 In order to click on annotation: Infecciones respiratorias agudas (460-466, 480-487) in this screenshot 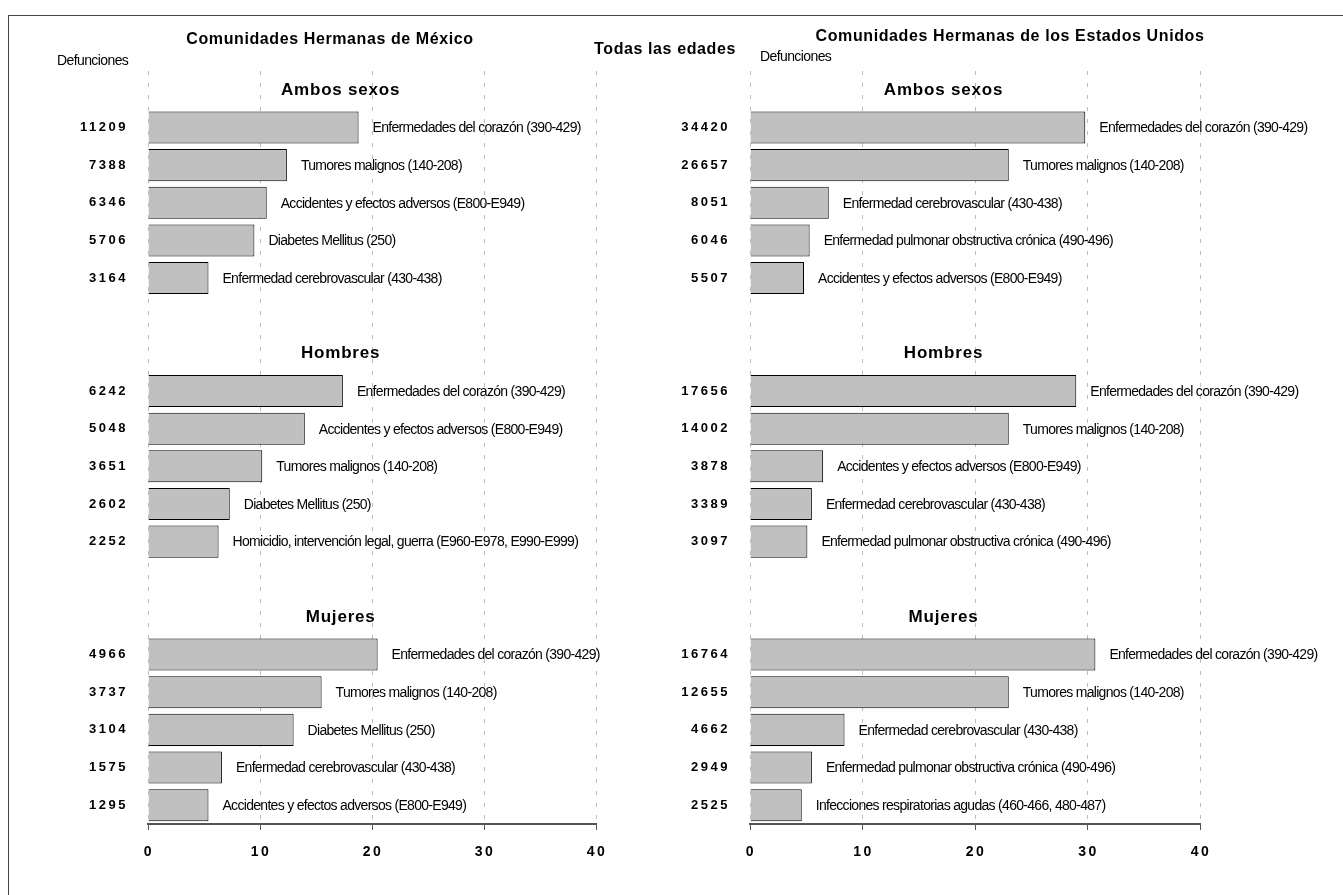, I will do `click(960, 805)`.